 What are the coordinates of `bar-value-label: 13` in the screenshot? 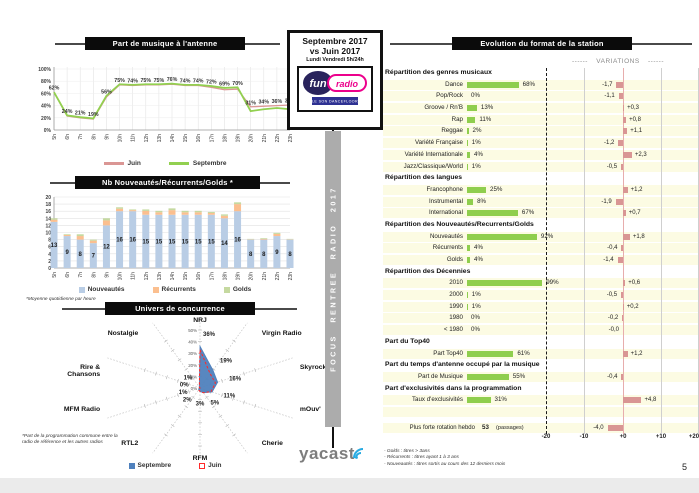 It's located at (54, 246).